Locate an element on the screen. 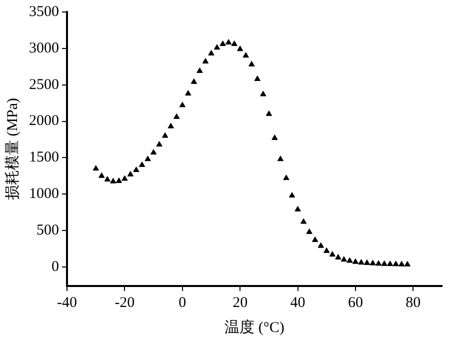  y-tick-label: 500 is located at coordinates (47, 230).